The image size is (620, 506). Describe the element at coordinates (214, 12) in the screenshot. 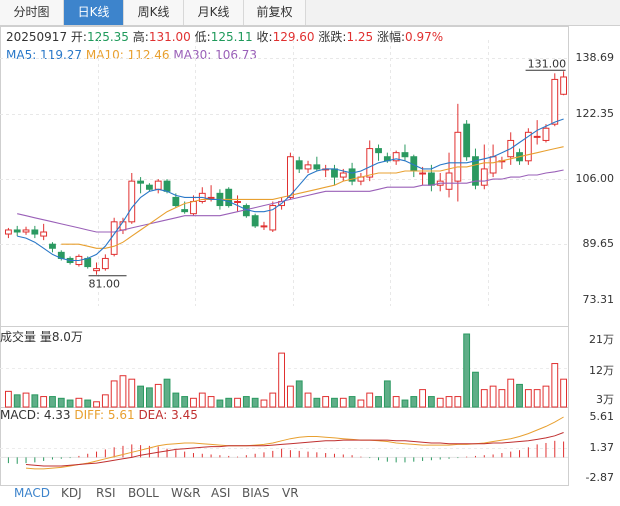

I see `tab-monthly-k: 月K线` at that location.